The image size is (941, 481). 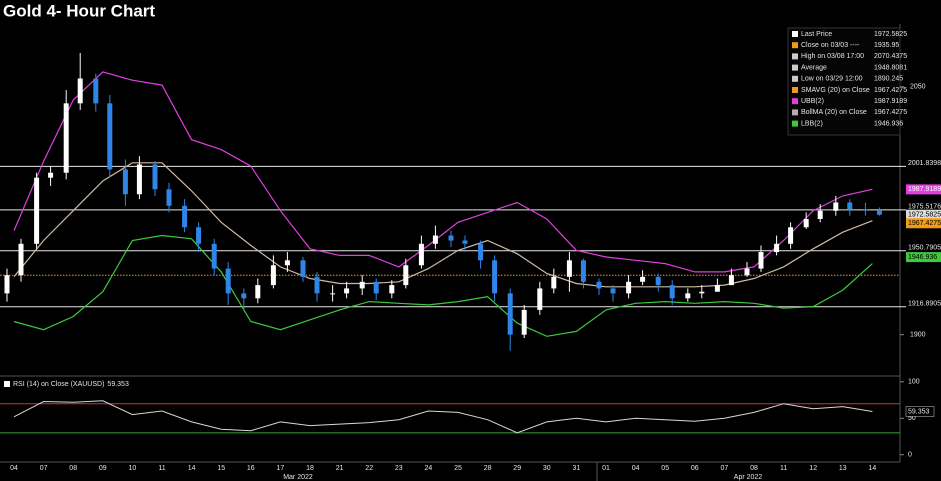 What do you see at coordinates (221, 468) in the screenshot?
I see `x-tick-label: 15` at bounding box center [221, 468].